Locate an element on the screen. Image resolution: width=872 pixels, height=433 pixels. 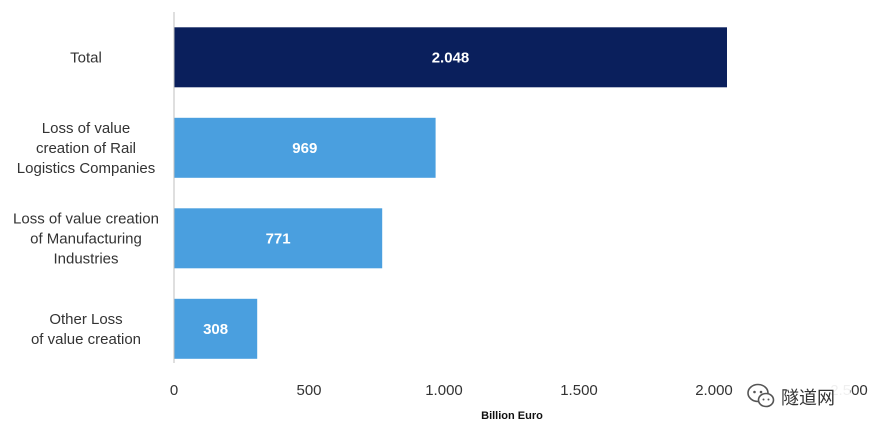
bar-value-label: 771 is located at coordinates (278, 238).